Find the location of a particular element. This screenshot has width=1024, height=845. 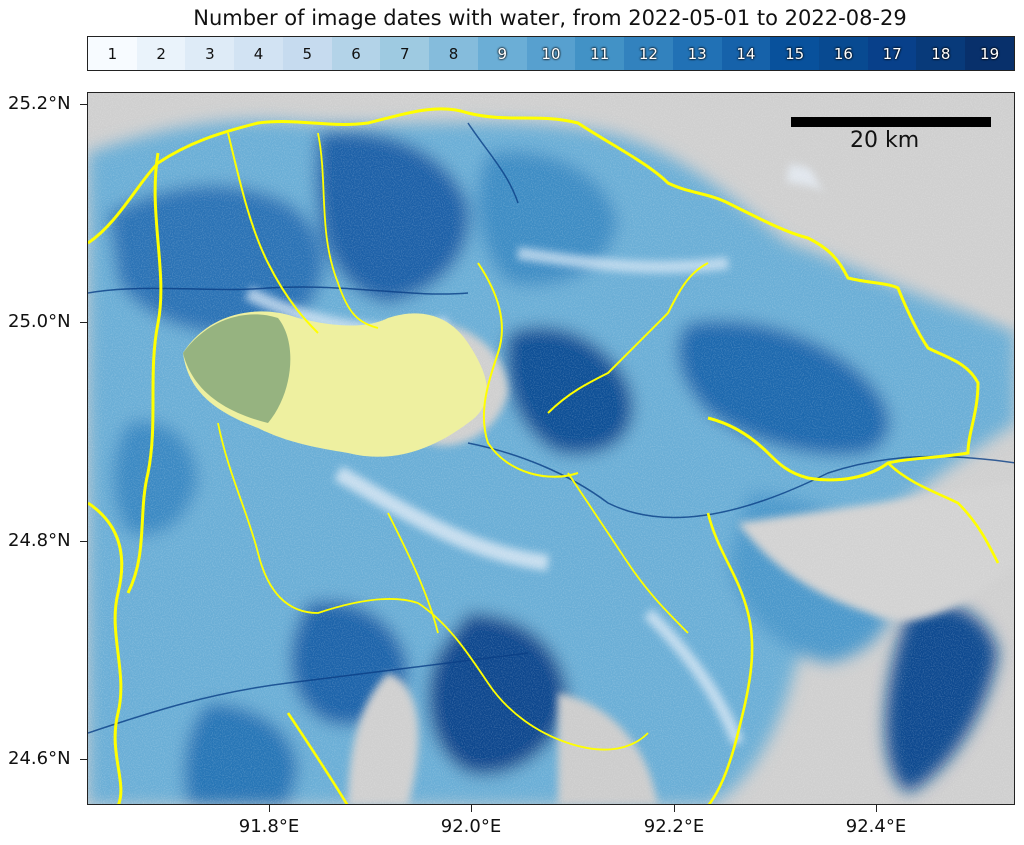

x-tick-label: 92.2°E is located at coordinates (674, 826).